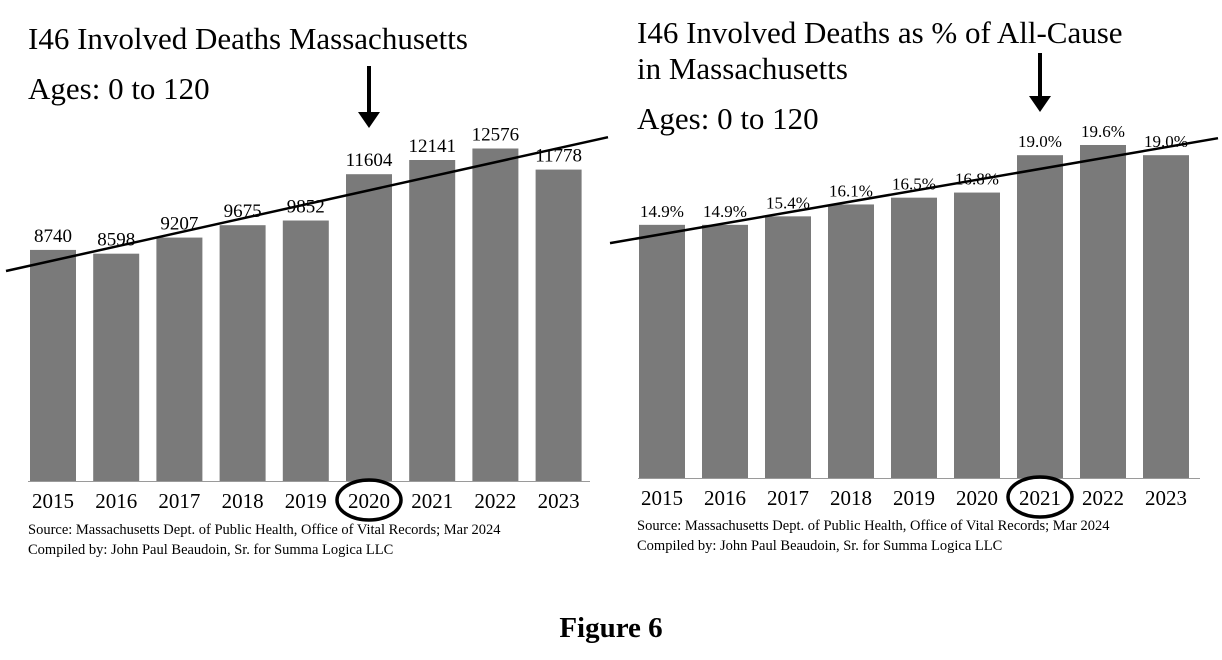 This screenshot has height=660, width=1222. Describe the element at coordinates (851, 341) in the screenshot. I see `right-bar-2018` at that location.